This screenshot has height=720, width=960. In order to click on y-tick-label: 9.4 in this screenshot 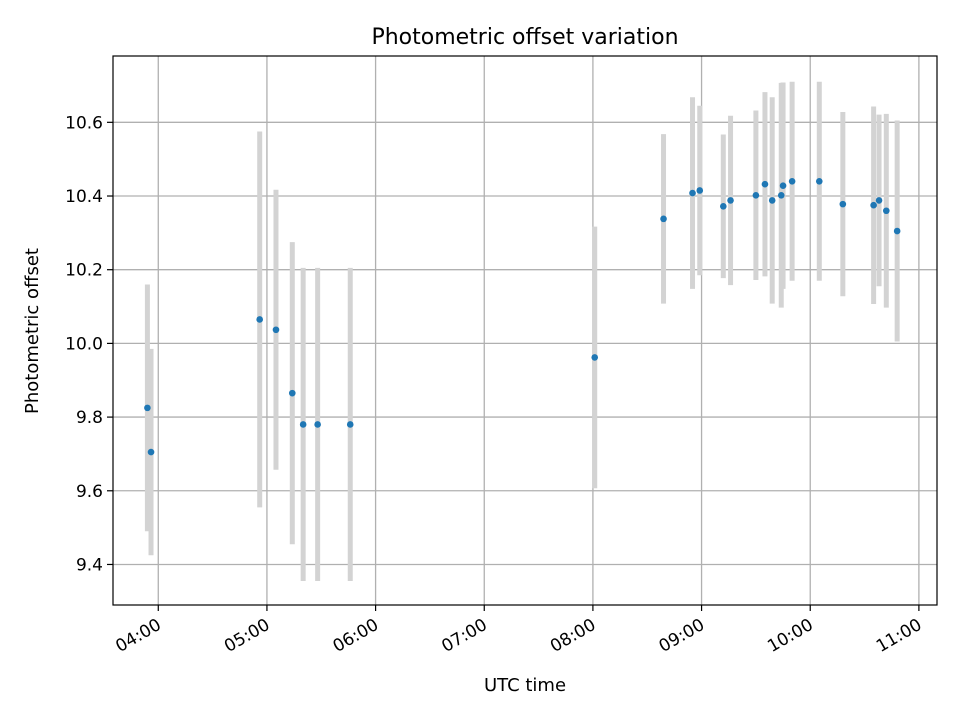, I will do `click(89, 565)`.